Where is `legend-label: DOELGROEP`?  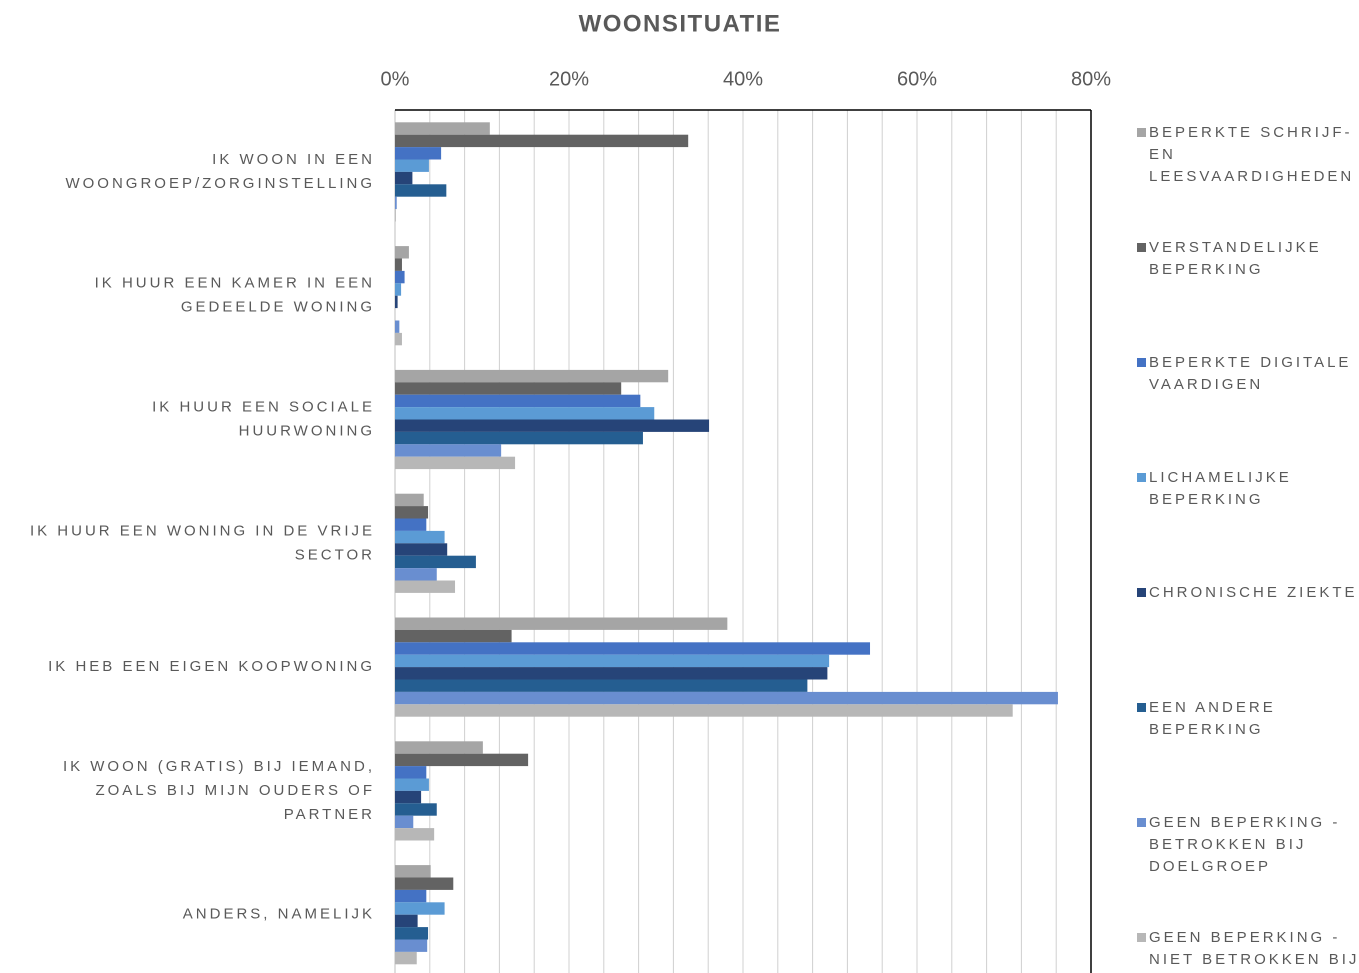
legend-label: DOELGROEP is located at coordinates (1210, 866).